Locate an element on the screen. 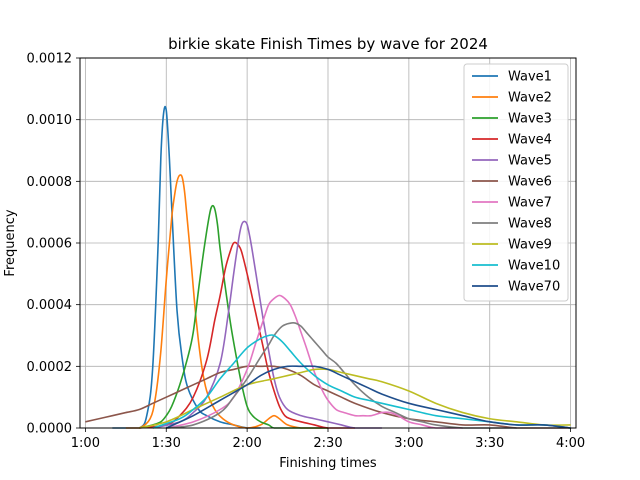 This screenshot has height=480, width=640. series-line-wave8 is located at coordinates (341, 375).